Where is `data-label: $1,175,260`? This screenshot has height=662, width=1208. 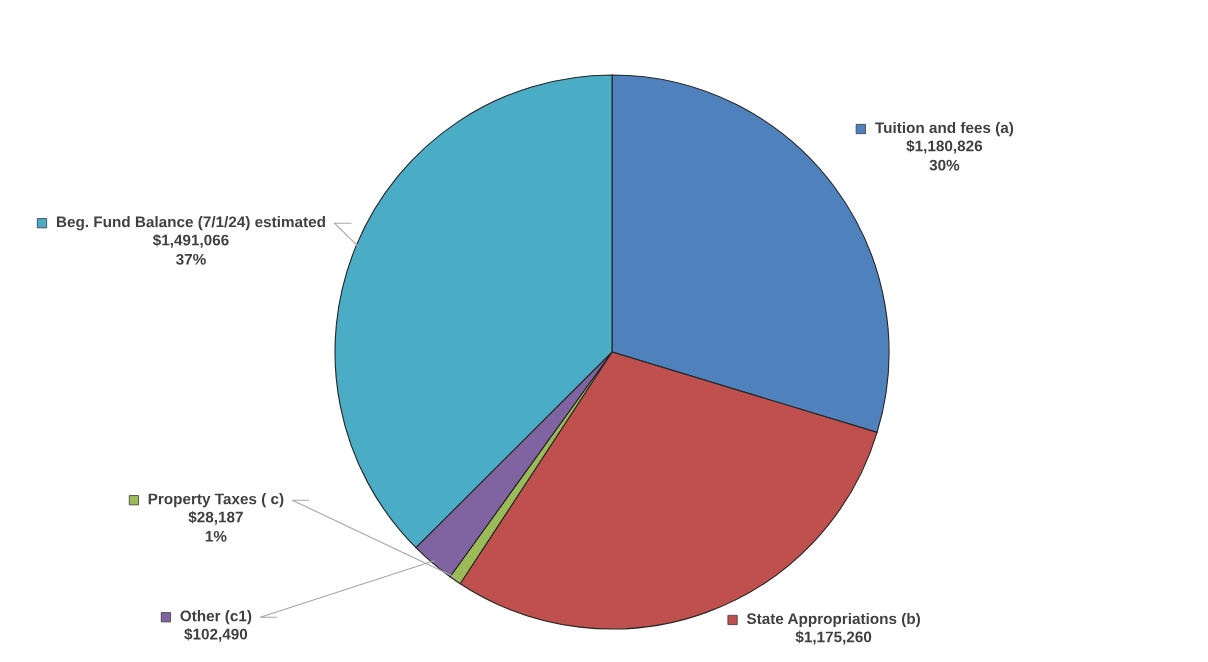
data-label: $1,175,260 is located at coordinates (833, 637).